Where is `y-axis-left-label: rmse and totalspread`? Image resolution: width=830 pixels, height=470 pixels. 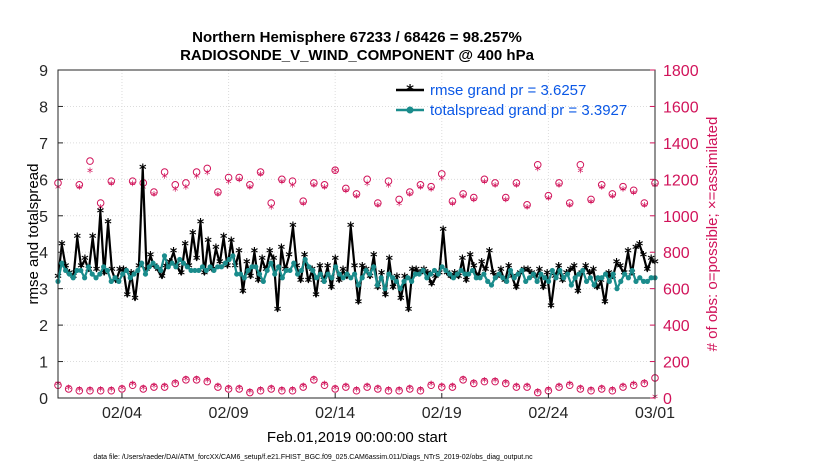
y-axis-left-label: rmse and totalspread is located at coordinates (33, 234).